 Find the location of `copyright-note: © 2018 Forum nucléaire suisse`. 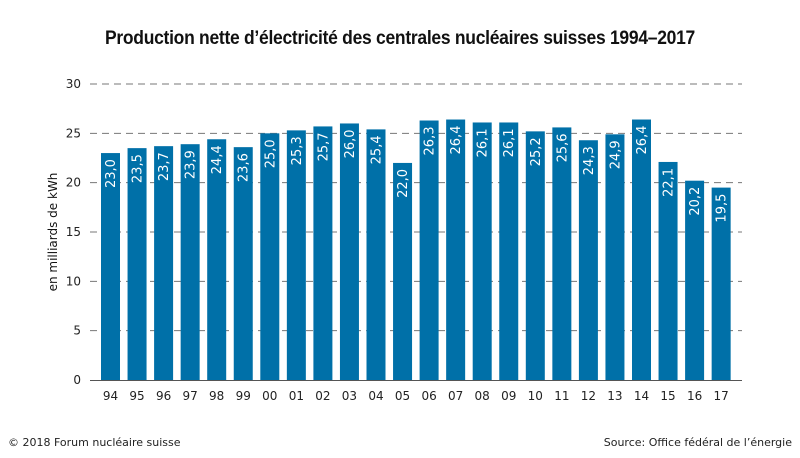

copyright-note: © 2018 Forum nucléaire suisse is located at coordinates (94, 442).